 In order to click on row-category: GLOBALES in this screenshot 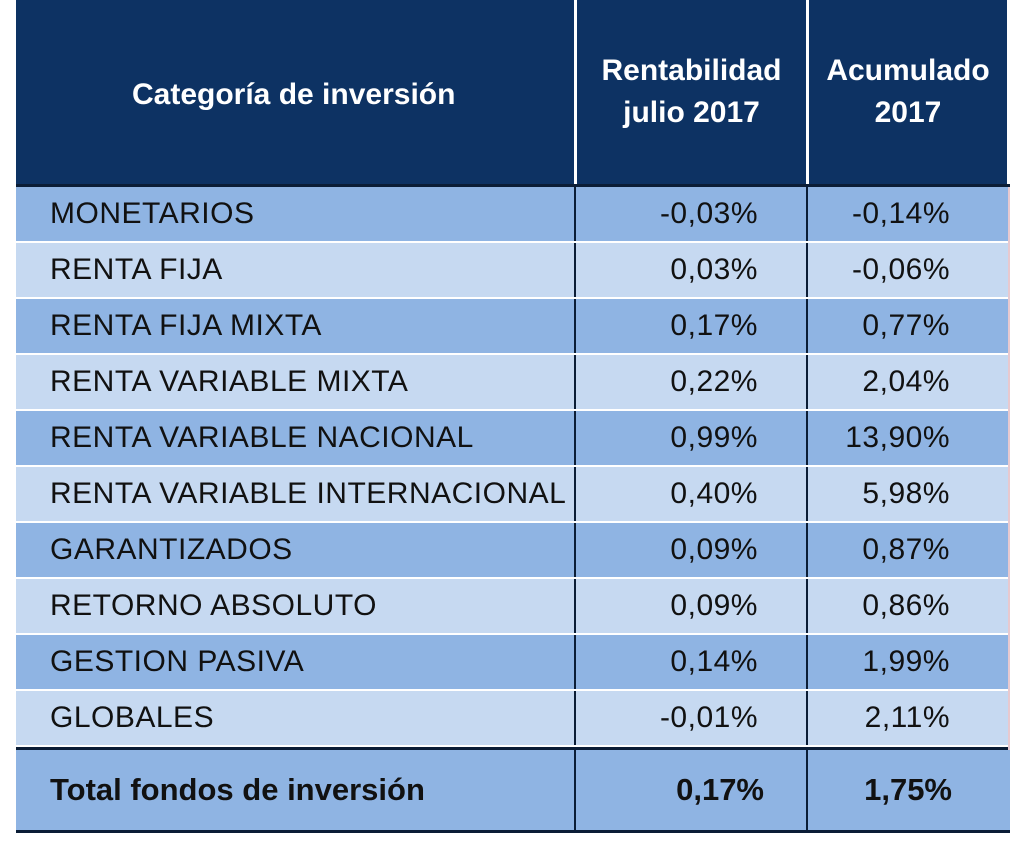, I will do `click(132, 717)`.